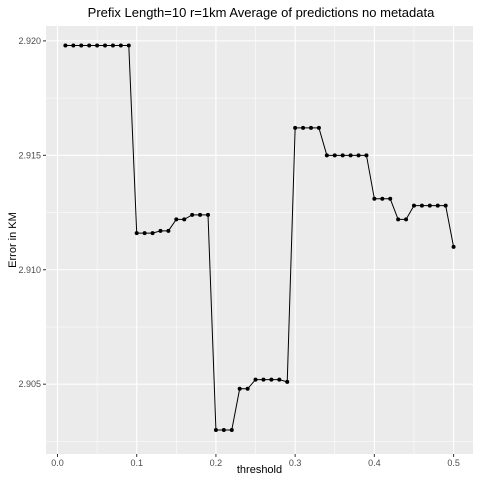  What do you see at coordinates (29, 384) in the screenshot?
I see `y-tick-label: 2.905` at bounding box center [29, 384].